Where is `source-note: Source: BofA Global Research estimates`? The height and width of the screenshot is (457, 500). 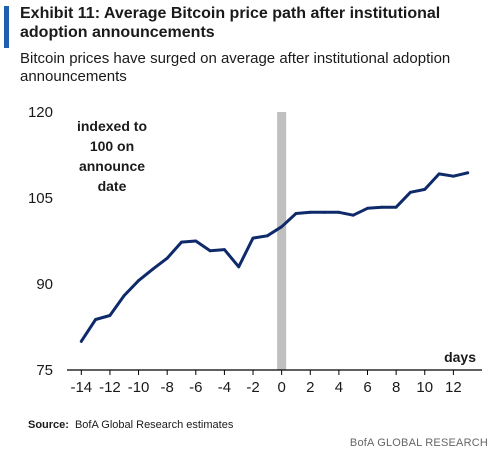
source-note: Source: BofA Global Research estimates is located at coordinates (130, 425).